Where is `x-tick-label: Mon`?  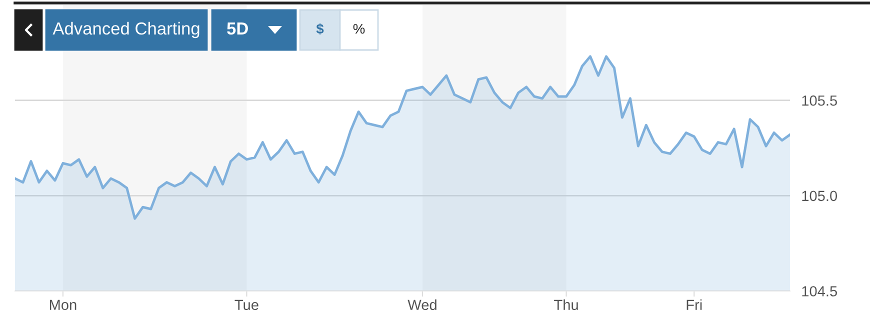
x-tick-label: Mon is located at coordinates (63, 305).